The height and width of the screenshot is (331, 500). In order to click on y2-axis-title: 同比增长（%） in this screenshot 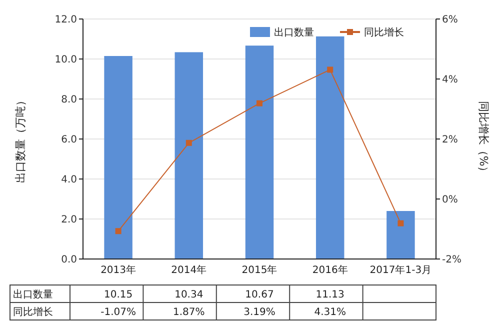, I will do `click(483, 139)`.